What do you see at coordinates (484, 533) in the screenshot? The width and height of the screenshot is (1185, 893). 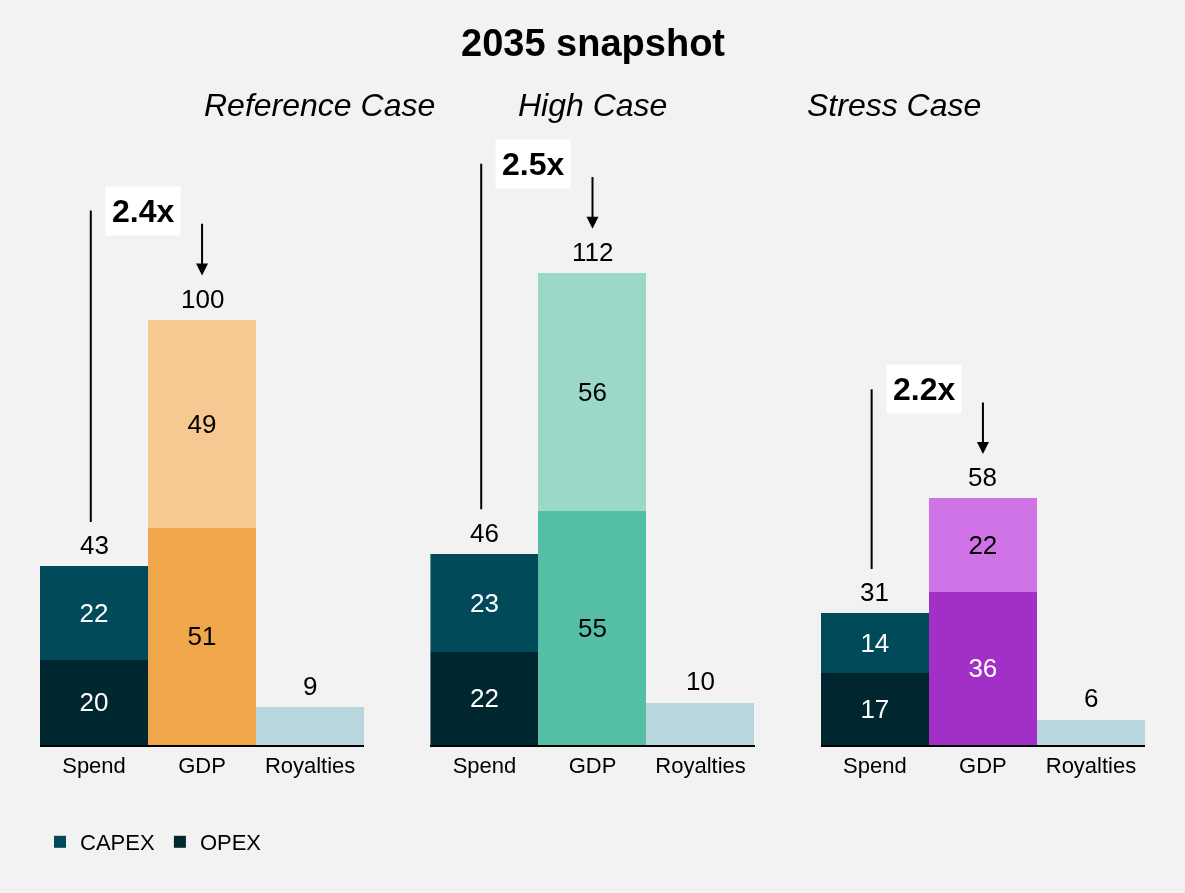 I see `total-label: 46` at bounding box center [484, 533].